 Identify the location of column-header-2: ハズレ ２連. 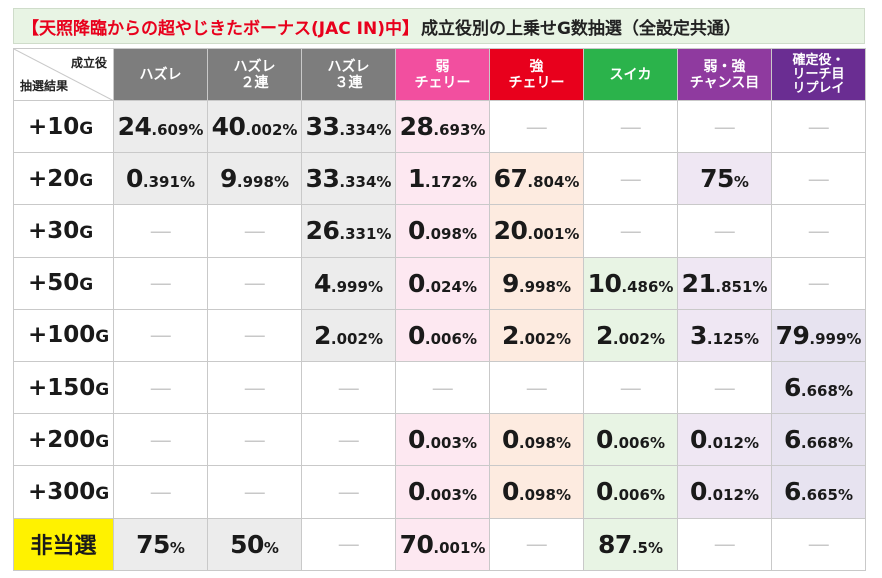
(254, 74).